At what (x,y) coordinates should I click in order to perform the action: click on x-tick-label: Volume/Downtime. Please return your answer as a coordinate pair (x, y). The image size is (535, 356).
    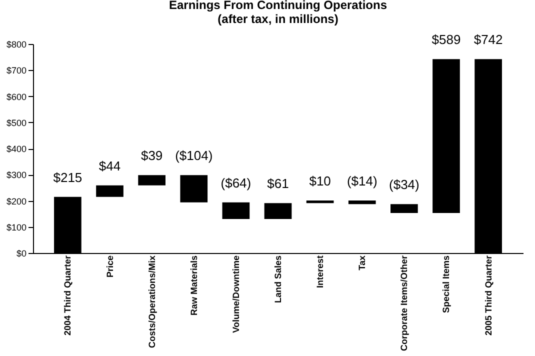
    Looking at the image, I should click on (235, 294).